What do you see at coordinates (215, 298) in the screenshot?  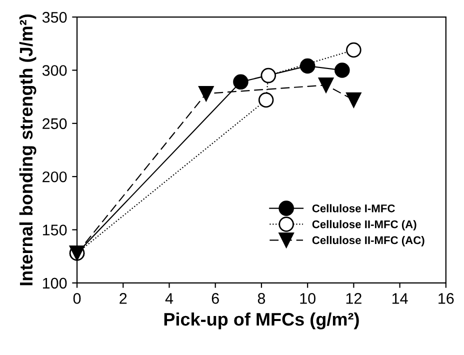 I see `x-tick-label: 6` at bounding box center [215, 298].